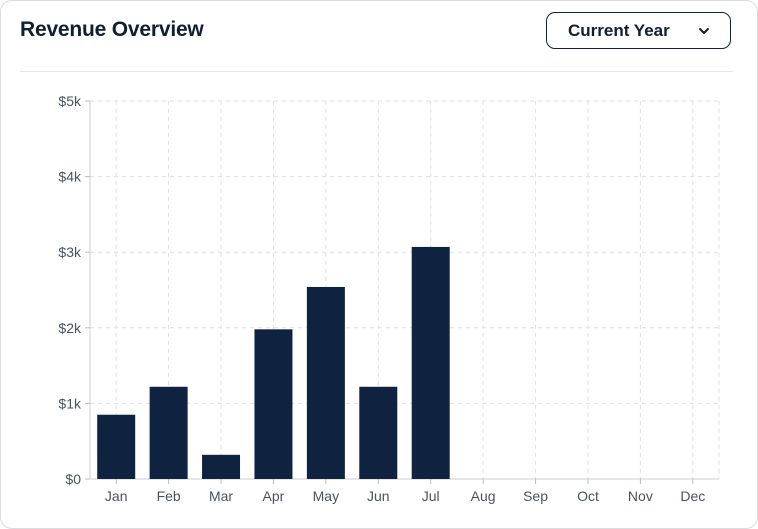 The height and width of the screenshot is (529, 758). I want to click on bar-mar, so click(221, 466).